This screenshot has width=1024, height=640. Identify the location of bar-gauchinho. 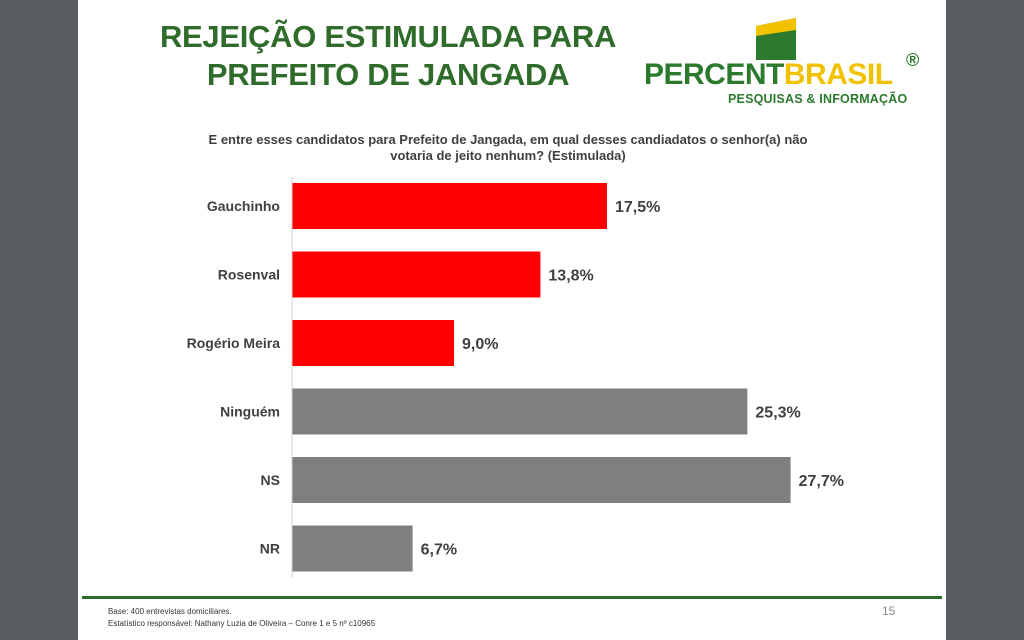
(449, 206).